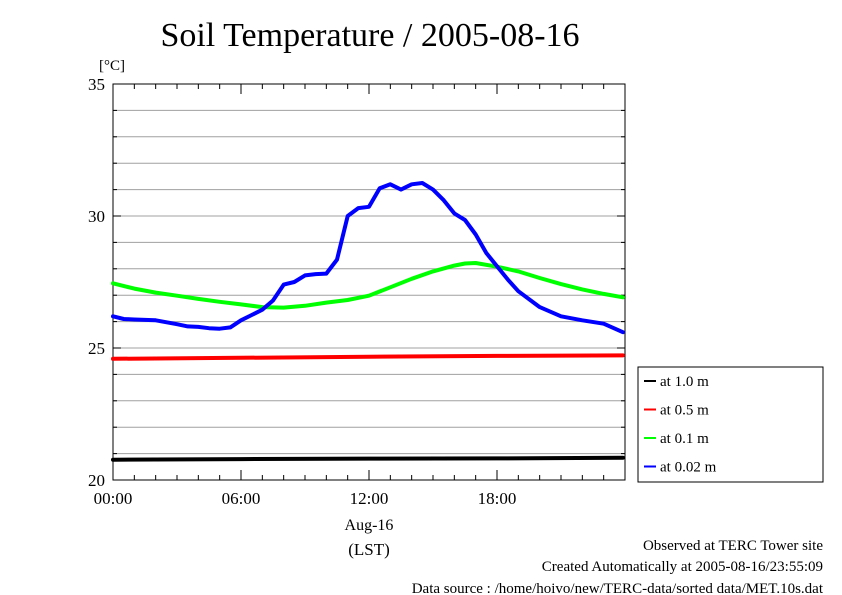  I want to click on y-tick-label: 20, so click(96, 480).